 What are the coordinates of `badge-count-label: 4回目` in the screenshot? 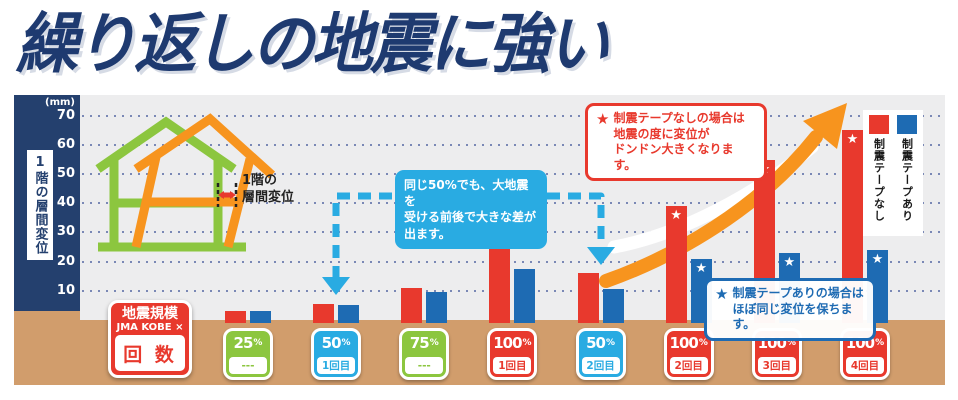 It's located at (864, 365).